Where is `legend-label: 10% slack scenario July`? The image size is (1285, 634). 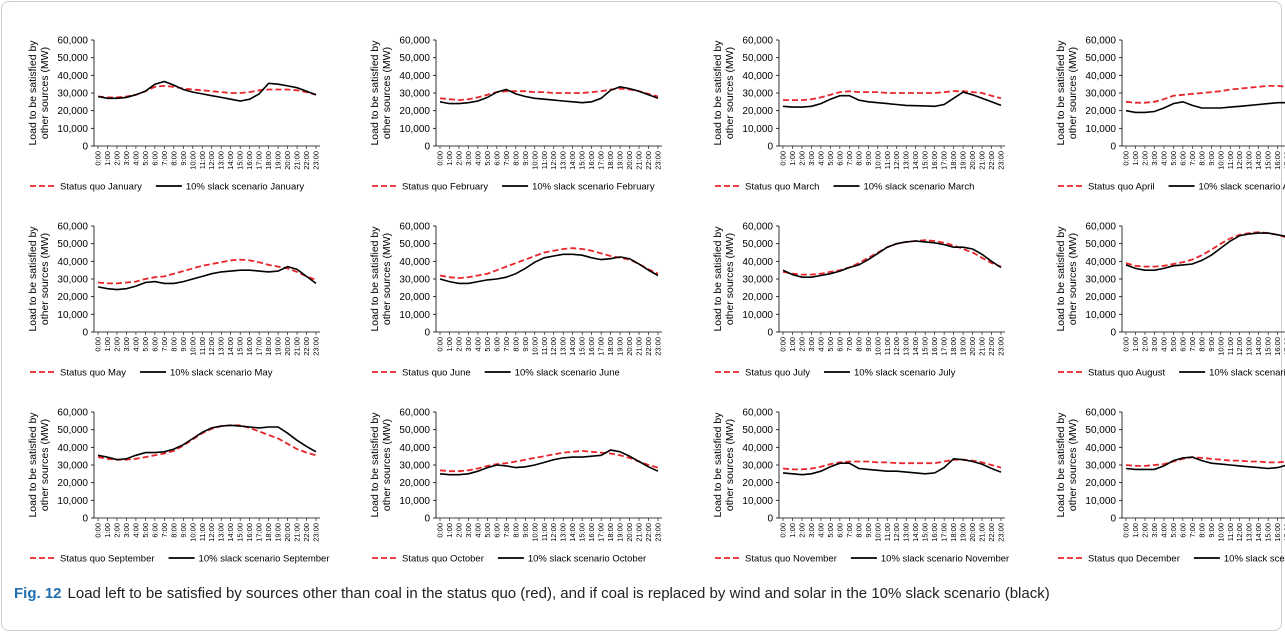
legend-label: 10% slack scenario July is located at coordinates (905, 373).